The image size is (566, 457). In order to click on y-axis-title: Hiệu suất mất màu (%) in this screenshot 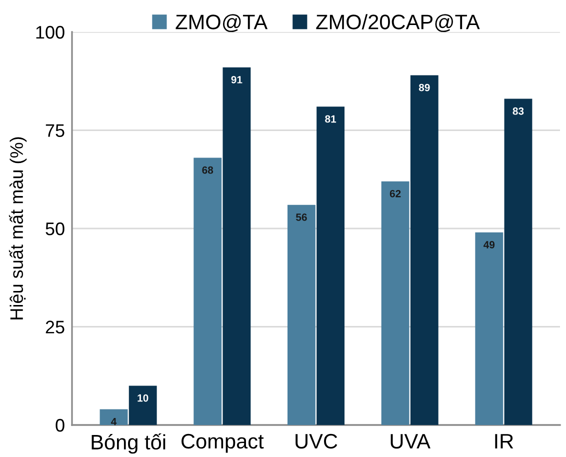, I will do `click(17, 228)`.